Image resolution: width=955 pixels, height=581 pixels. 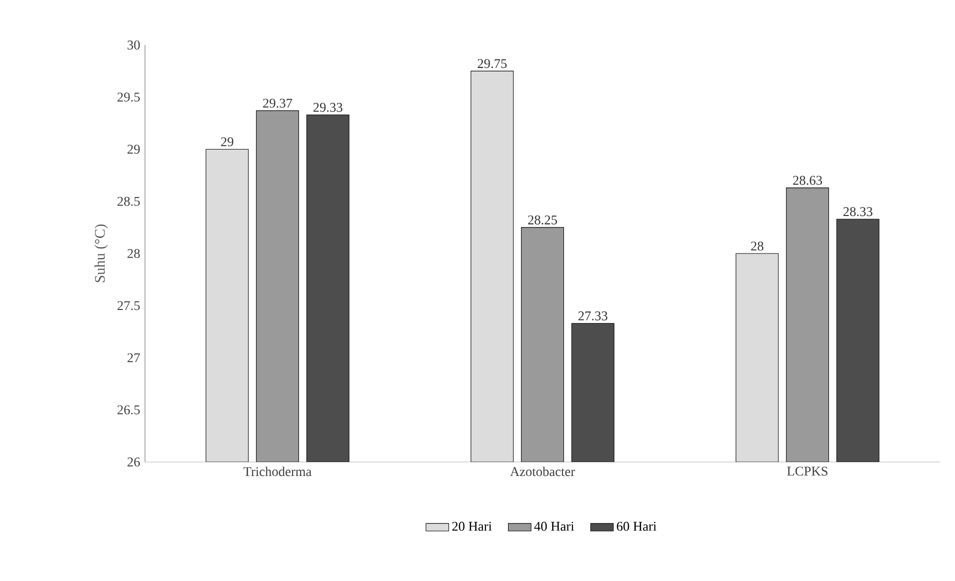 I want to click on data-label: 27.33, so click(x=593, y=315).